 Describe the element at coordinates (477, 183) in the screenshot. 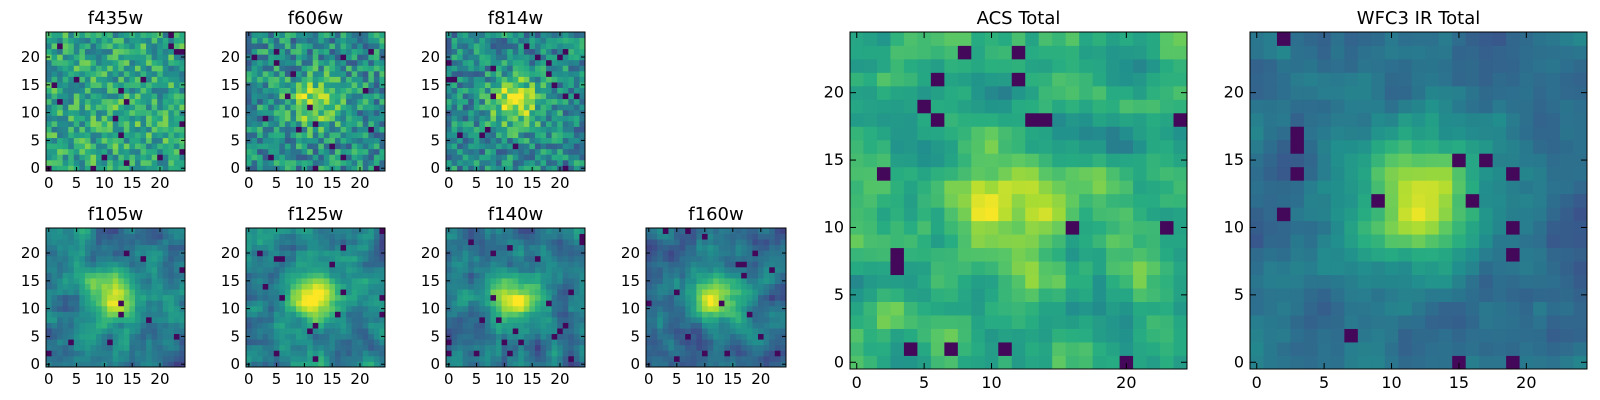

I see `x-tick-label: 5` at that location.